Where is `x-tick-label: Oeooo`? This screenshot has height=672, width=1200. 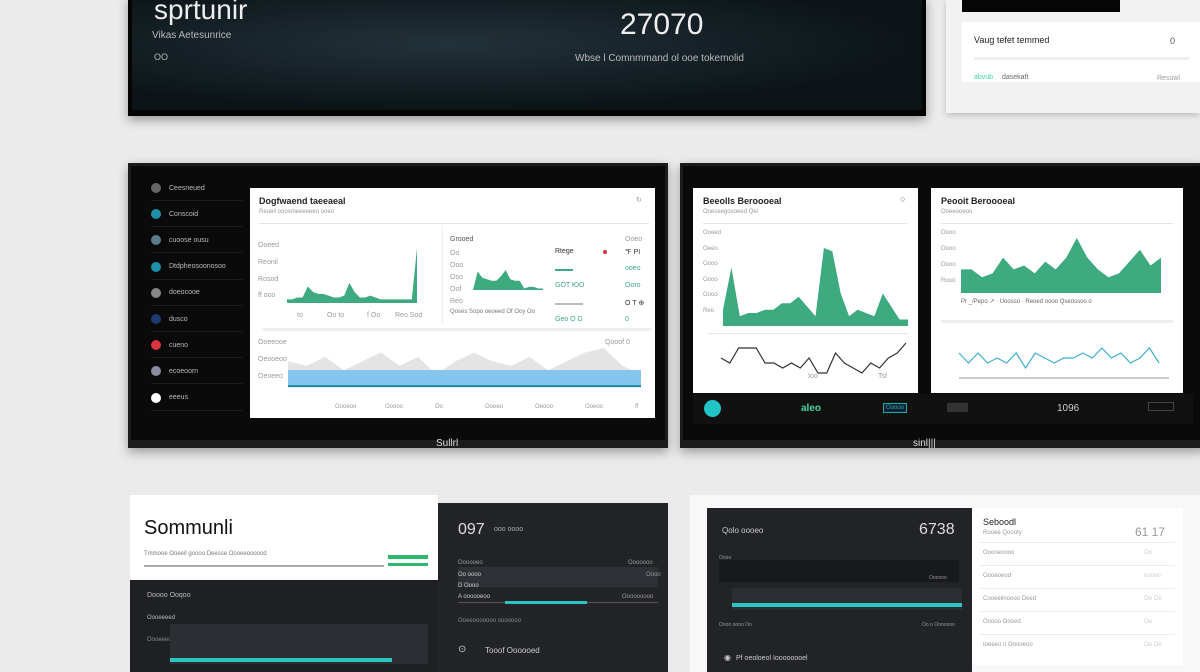 x-tick-label: Oeooo is located at coordinates (544, 407).